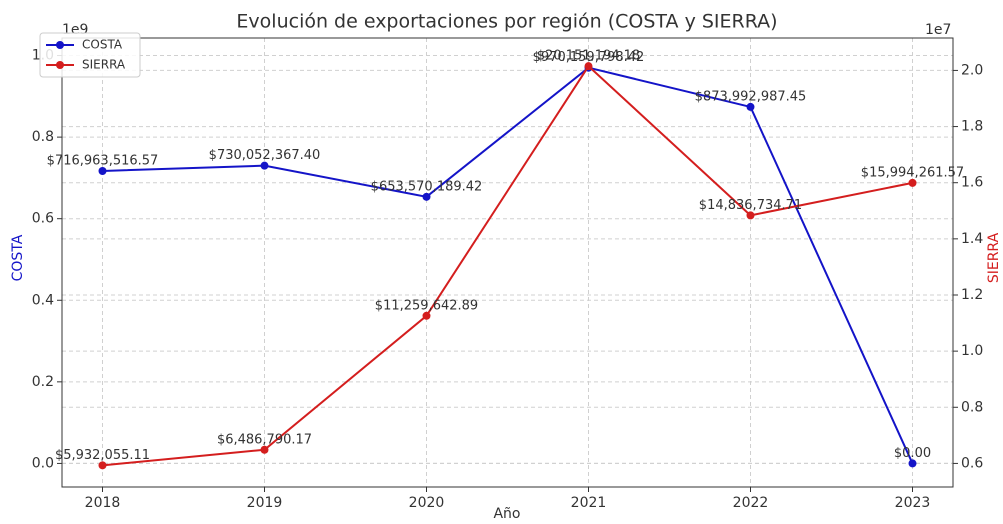 The width and height of the screenshot is (1003, 524). Describe the element at coordinates (972, 407) in the screenshot. I see `y2-tick-label: 0.8` at that location.